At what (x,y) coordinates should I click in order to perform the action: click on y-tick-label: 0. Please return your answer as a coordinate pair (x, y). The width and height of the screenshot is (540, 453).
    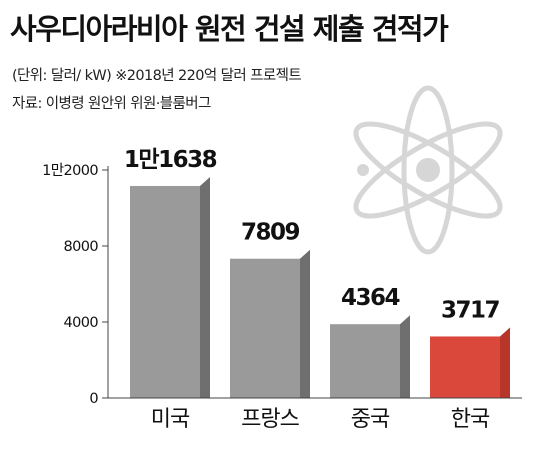
    Looking at the image, I should click on (93, 399).